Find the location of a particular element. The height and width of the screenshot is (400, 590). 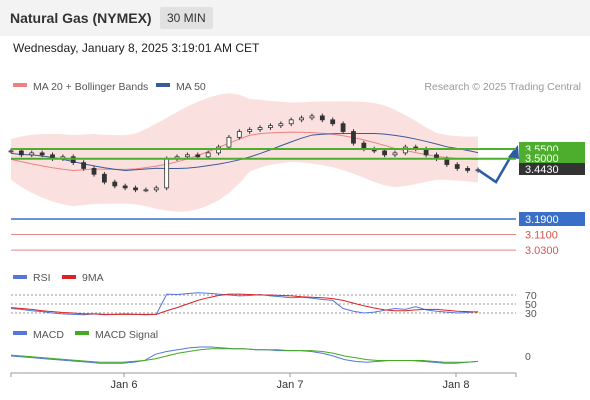

last-price-tag is located at coordinates (552, 169).